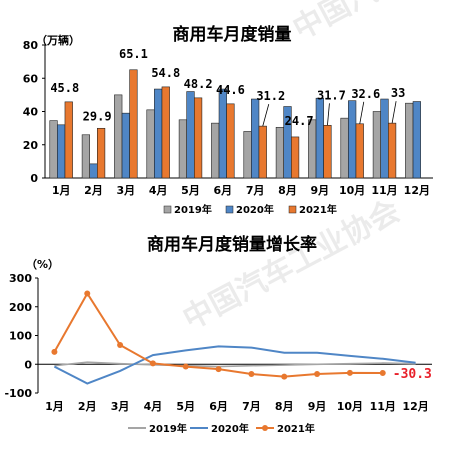 This screenshot has height=452, width=464. Describe the element at coordinates (270, 96) in the screenshot. I see `bar-chart-data-label: 31.2` at that location.